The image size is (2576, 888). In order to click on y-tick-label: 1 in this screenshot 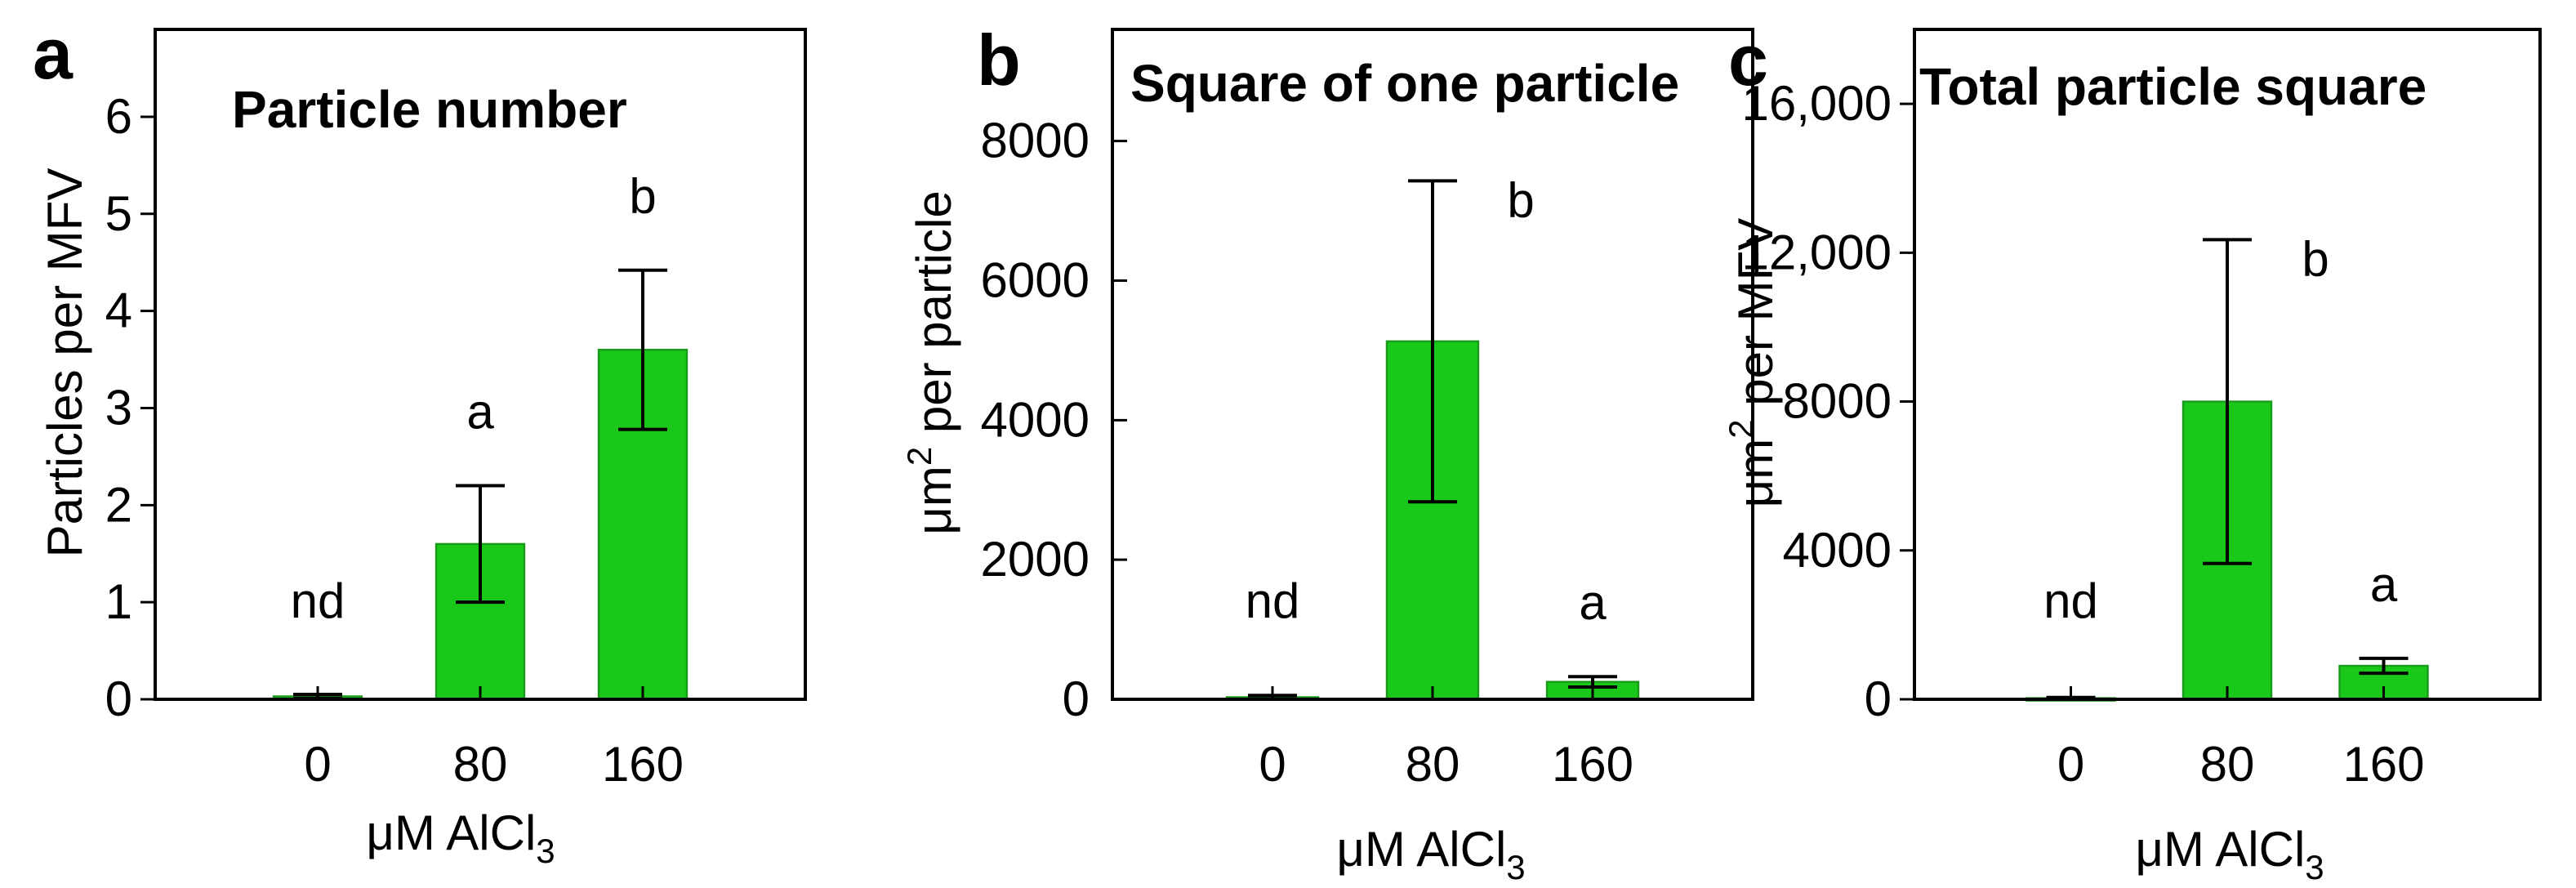, I will do `click(118, 601)`.